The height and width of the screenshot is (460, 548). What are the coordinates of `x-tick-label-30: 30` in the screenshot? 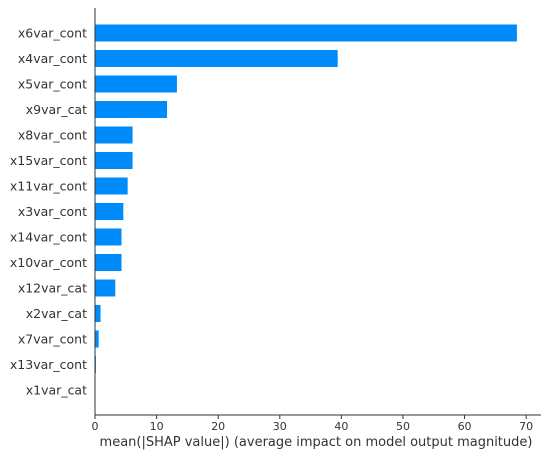 It's located at (280, 426).